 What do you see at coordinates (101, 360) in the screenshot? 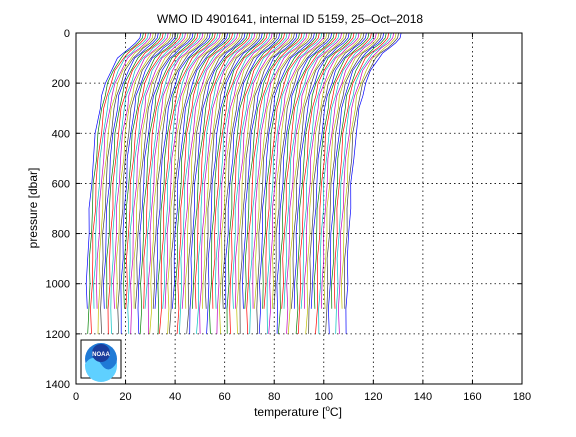
I see `noaa-logo: NOAA` at bounding box center [101, 360].